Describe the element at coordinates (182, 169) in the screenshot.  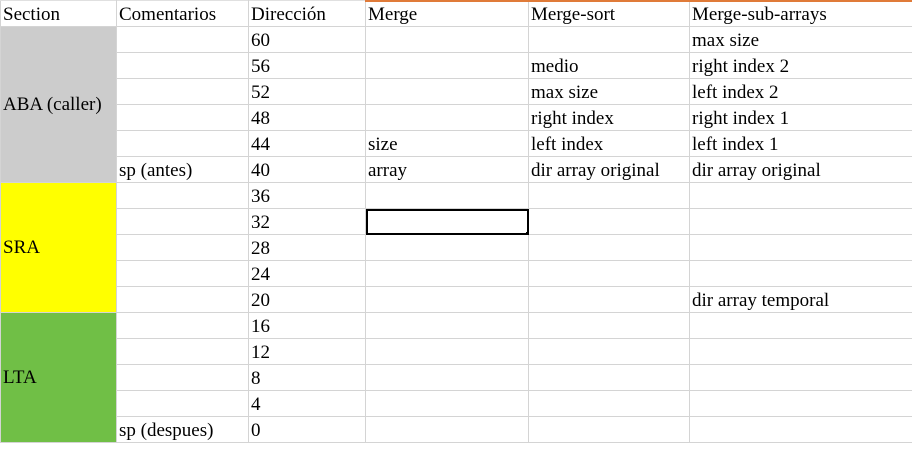
I see `comentario-cell: sp (antes)` at that location.